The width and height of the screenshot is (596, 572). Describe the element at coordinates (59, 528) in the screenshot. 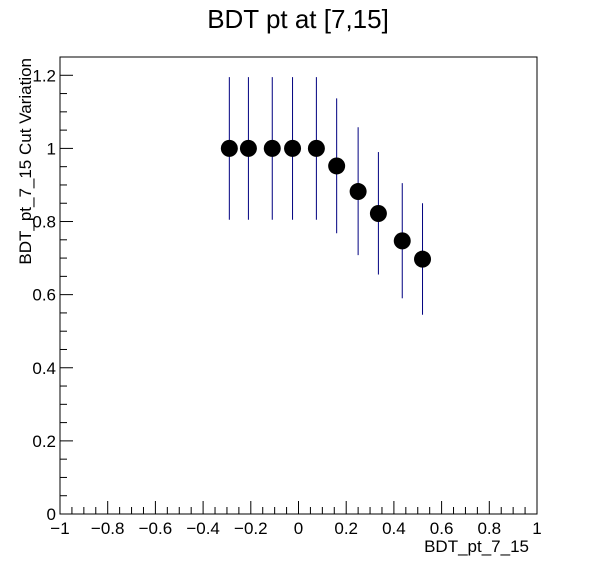

I see `x-tick-label: −1` at that location.